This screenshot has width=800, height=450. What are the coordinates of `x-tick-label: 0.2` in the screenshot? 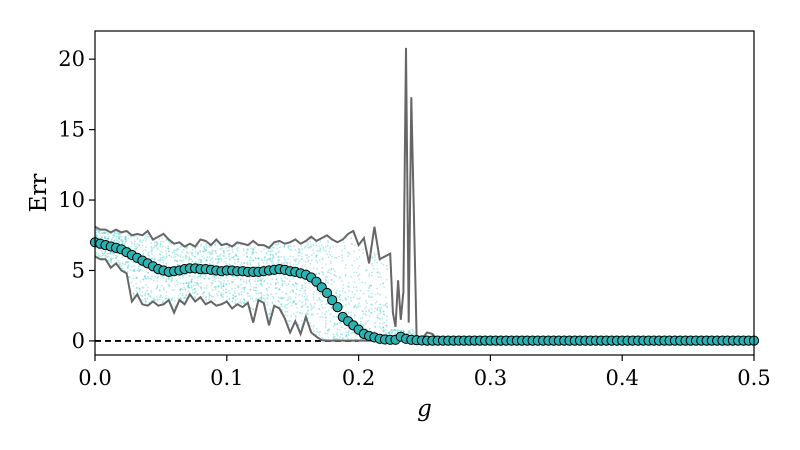 It's located at (358, 378).